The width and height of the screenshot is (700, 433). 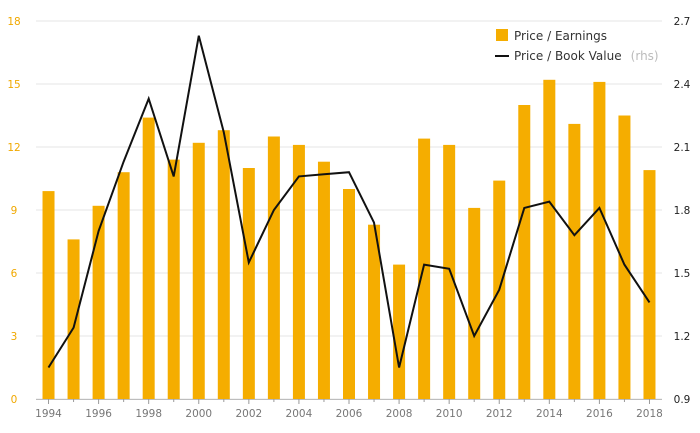 I want to click on x-tick-label: 2016, so click(x=599, y=414).